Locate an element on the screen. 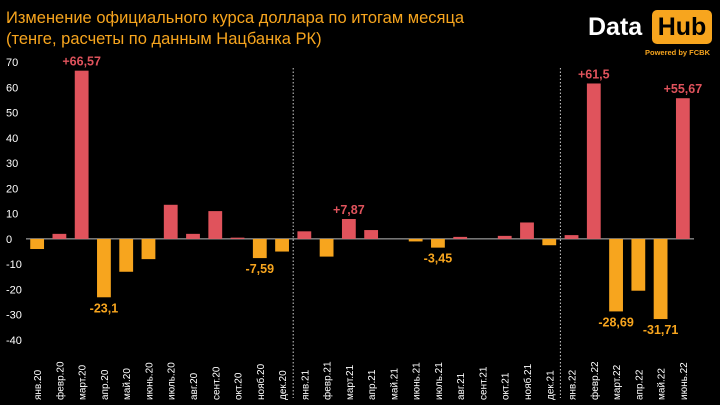 This screenshot has height=405, width=720. x-tick-label: янв.20 is located at coordinates (38, 384).